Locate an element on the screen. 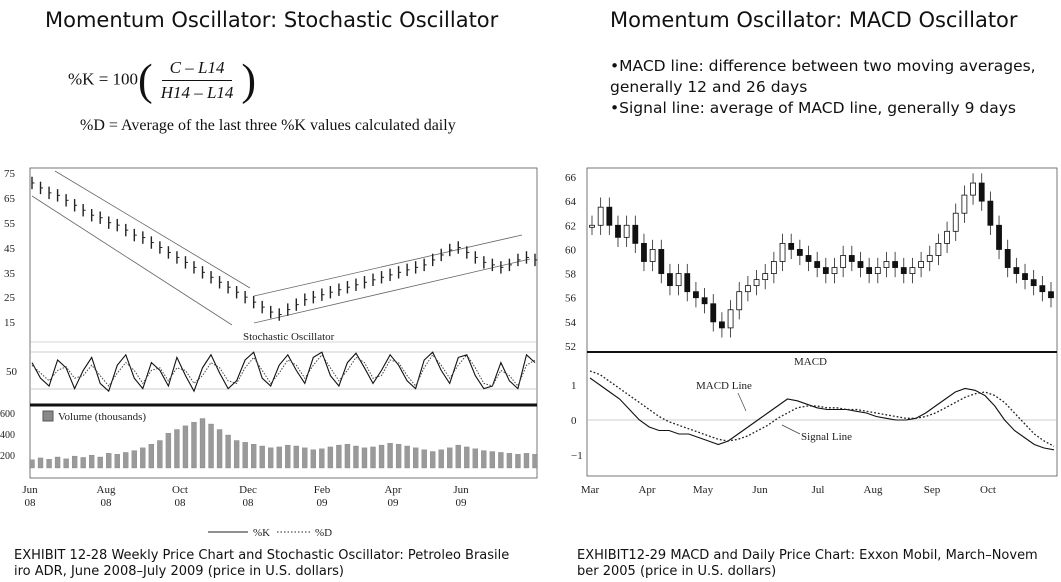  price-tick-label: 54 is located at coordinates (571, 323).